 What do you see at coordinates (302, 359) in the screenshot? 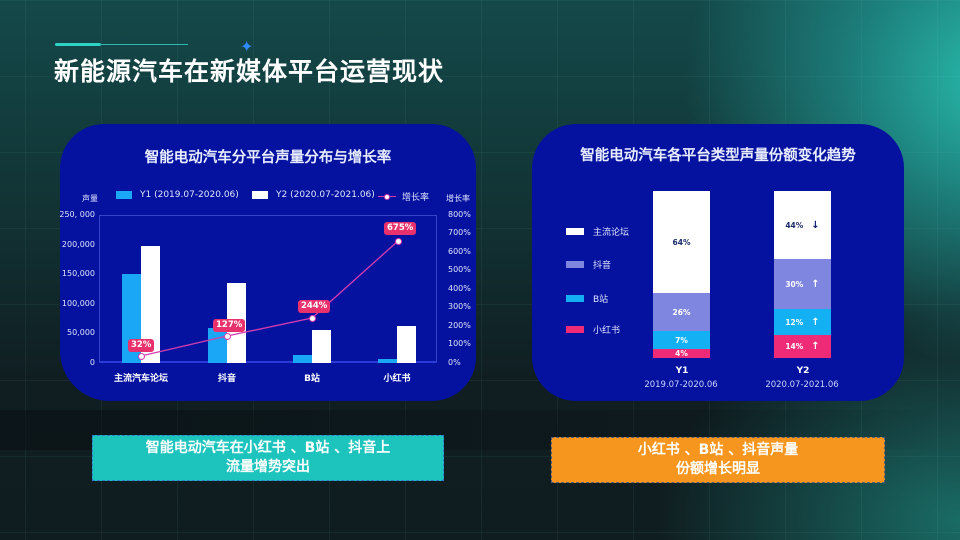
I see `bar-y1-bilibili` at bounding box center [302, 359].